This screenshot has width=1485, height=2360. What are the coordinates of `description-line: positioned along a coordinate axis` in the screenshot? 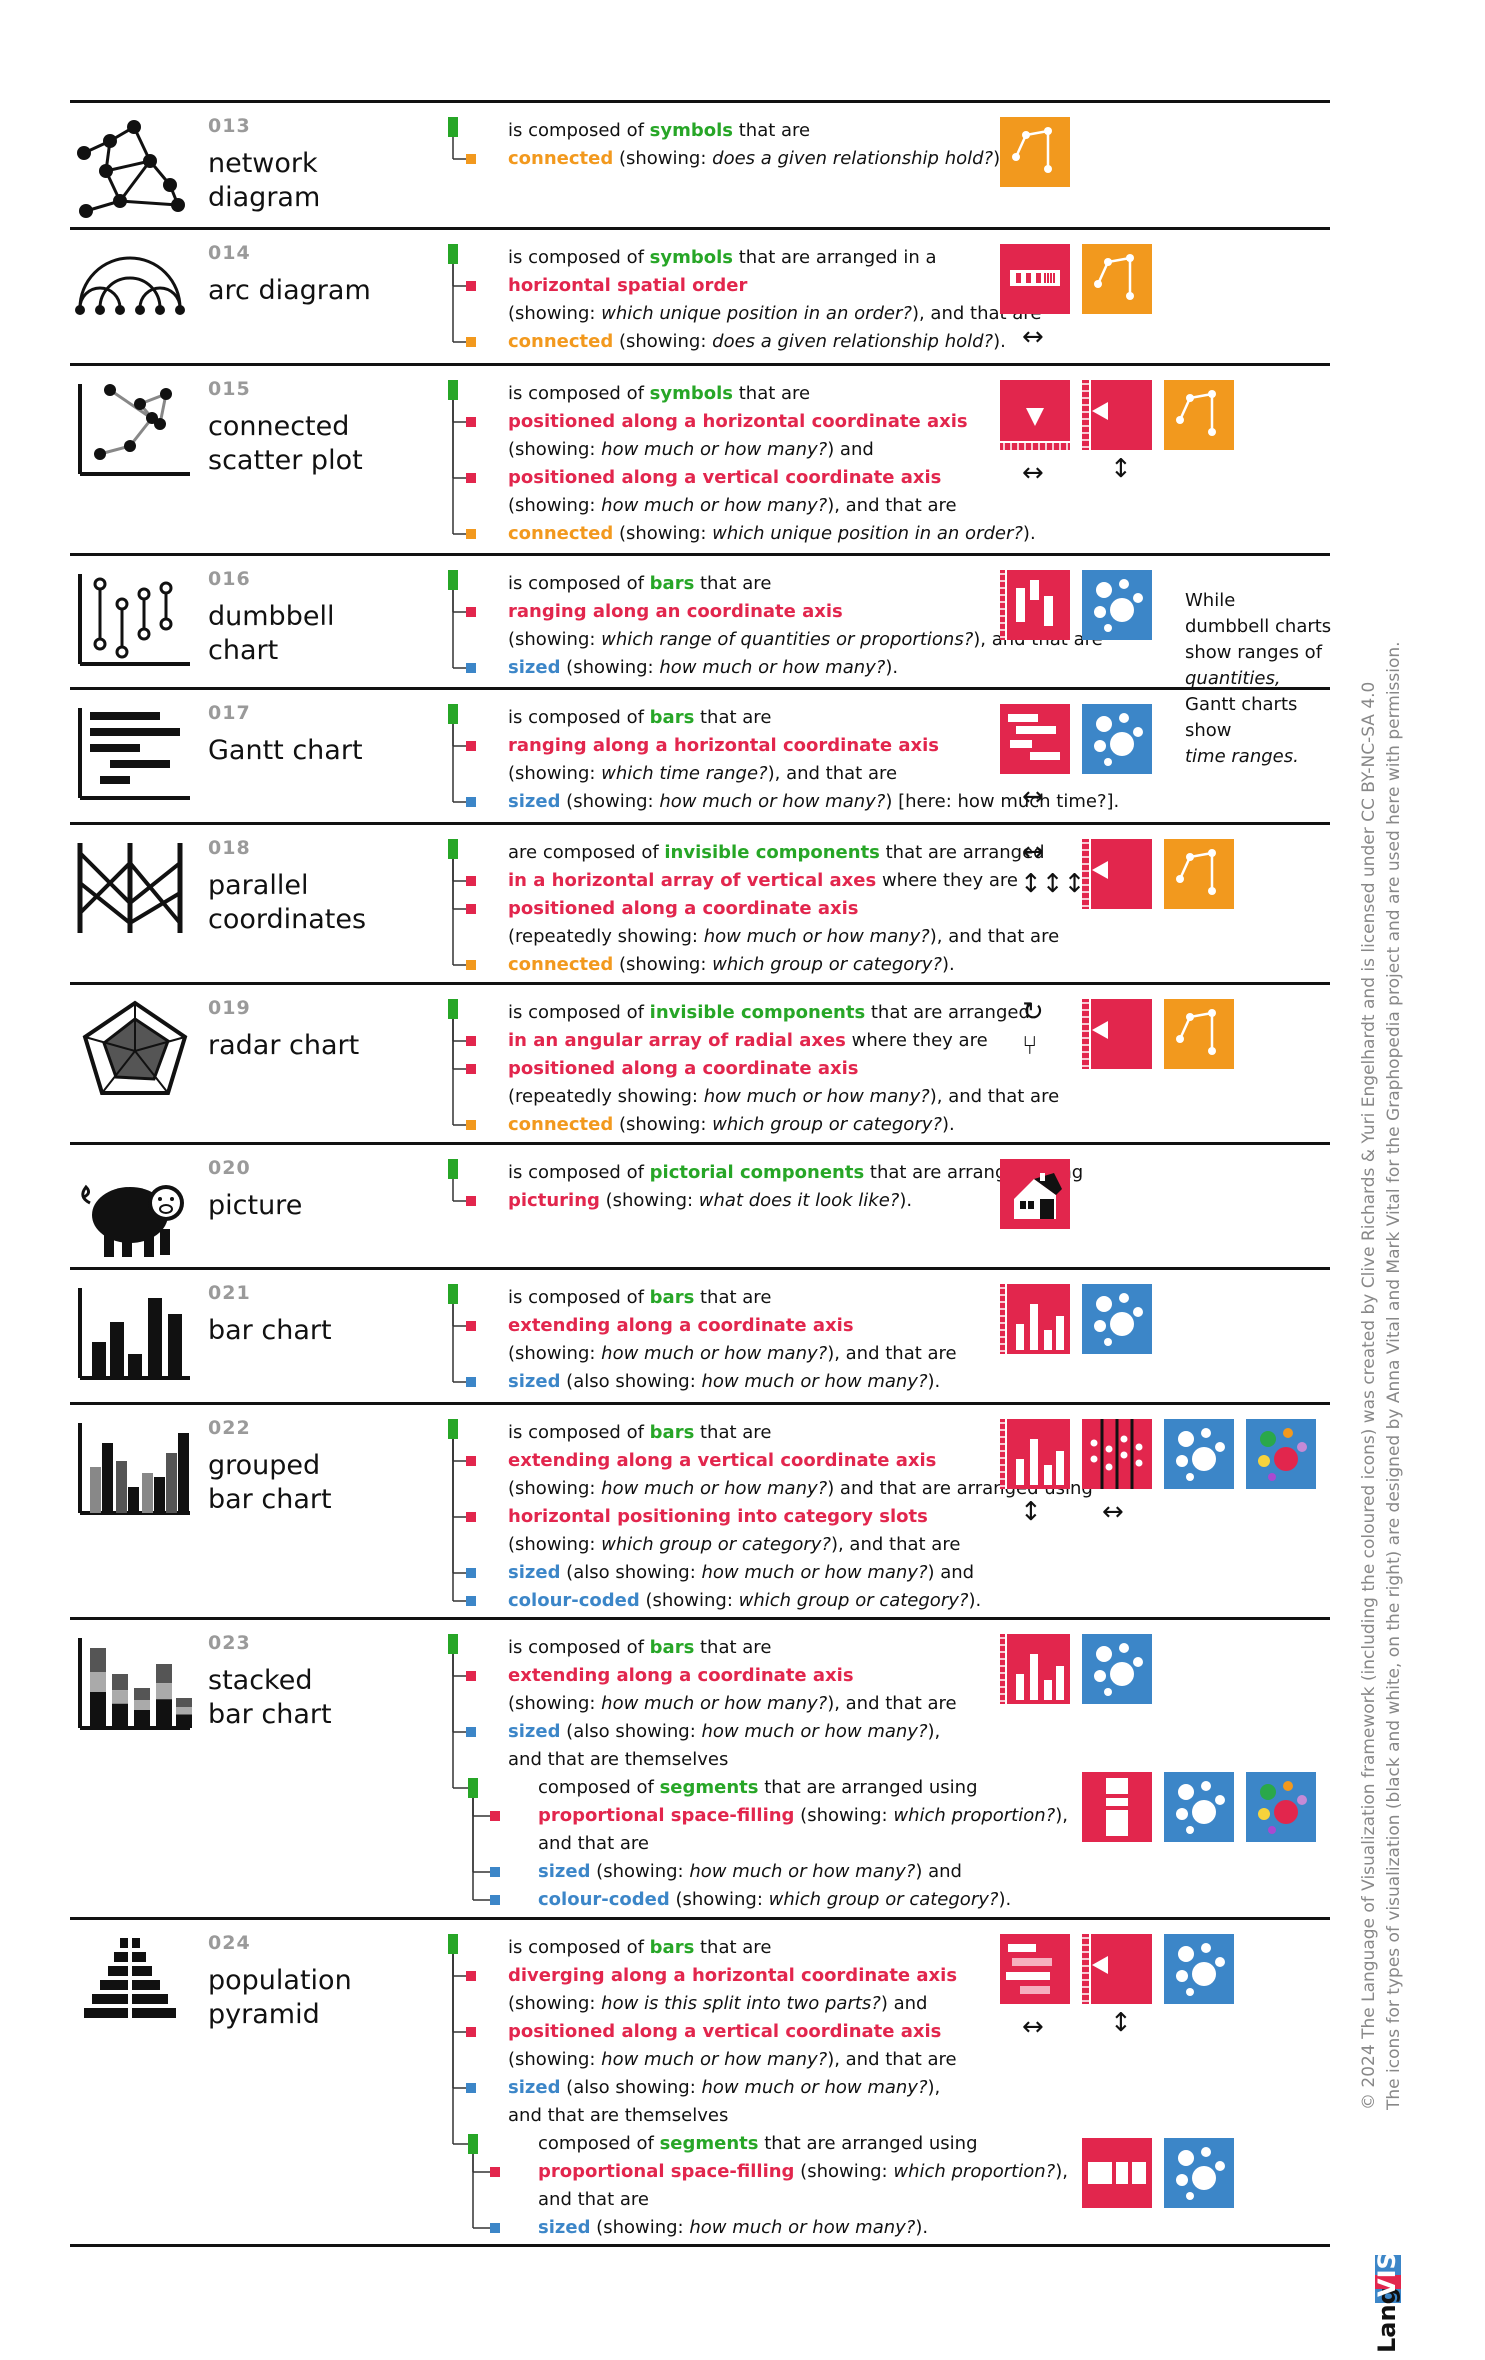 It's located at (758, 909).